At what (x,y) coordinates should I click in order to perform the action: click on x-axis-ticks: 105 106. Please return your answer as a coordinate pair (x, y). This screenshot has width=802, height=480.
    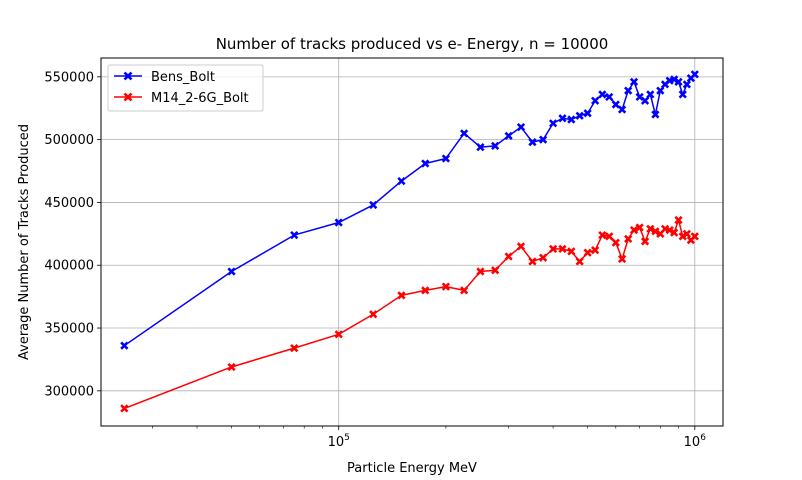
    Looking at the image, I should click on (517, 438).